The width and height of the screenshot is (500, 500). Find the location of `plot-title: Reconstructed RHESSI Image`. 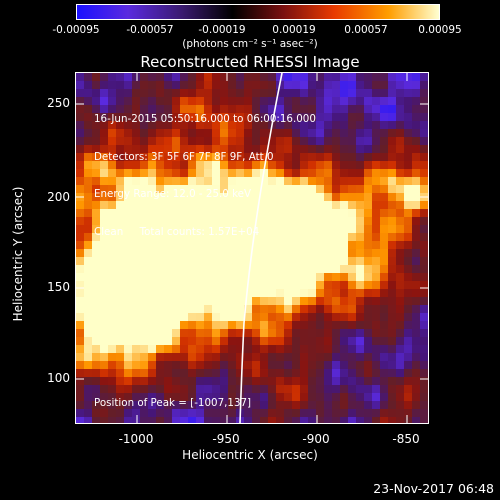

plot-title: Reconstructed RHESSI Image is located at coordinates (250, 62).